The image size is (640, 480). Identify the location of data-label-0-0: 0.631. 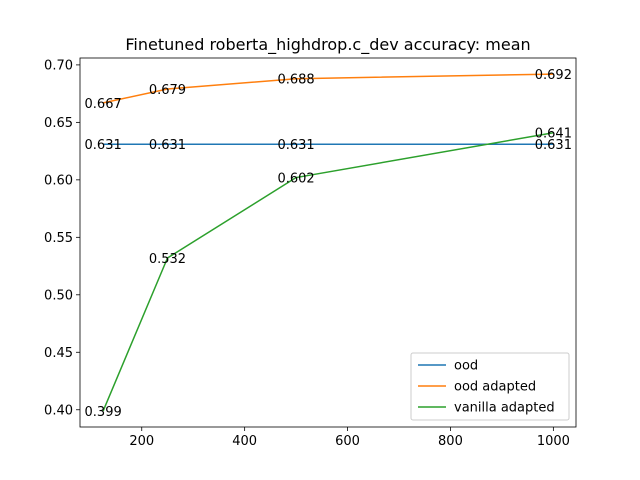
(103, 145).